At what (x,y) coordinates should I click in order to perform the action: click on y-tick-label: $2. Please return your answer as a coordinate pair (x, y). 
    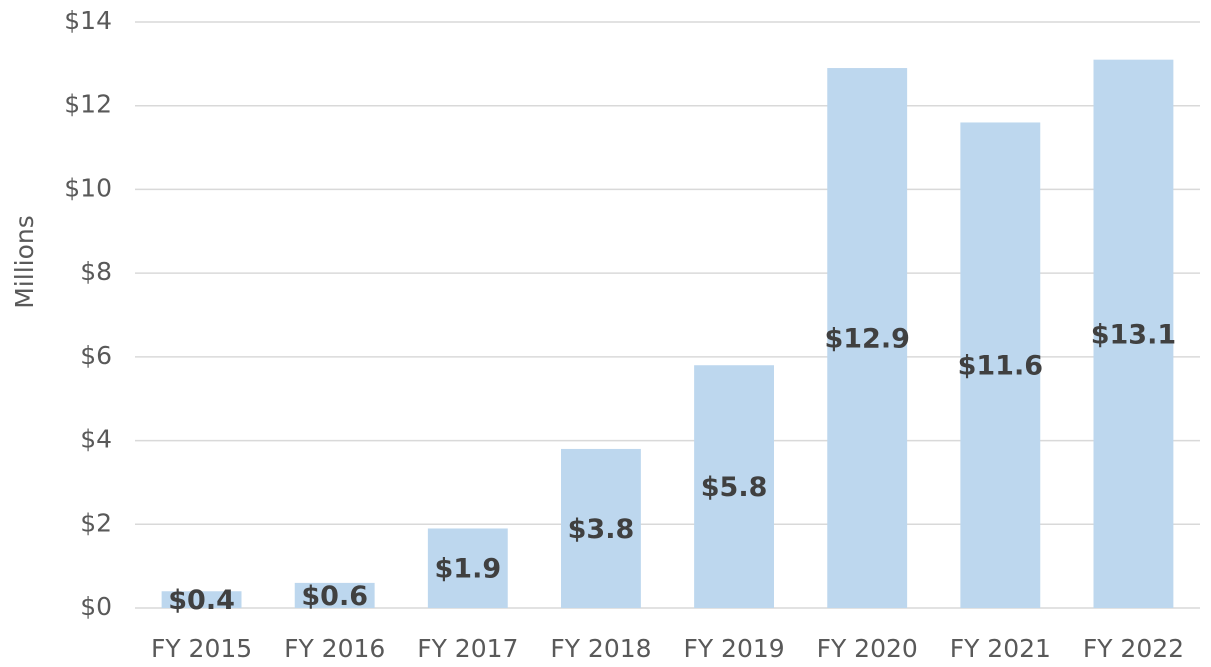
    Looking at the image, I should click on (96, 522).